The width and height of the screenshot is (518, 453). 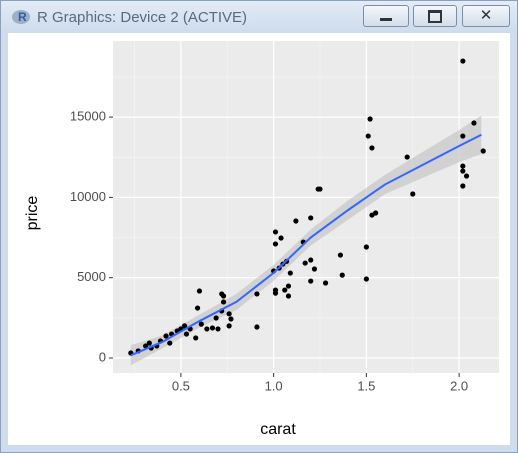 I want to click on title-bar: R R Graphics: Device 2 (ACTIVE) ✕, so click(x=259, y=17).